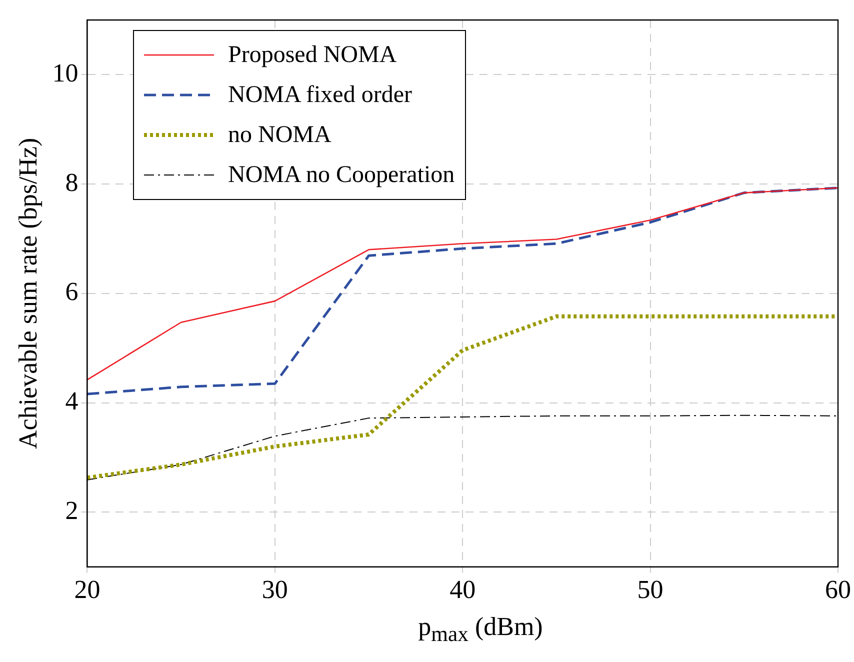 The image size is (854, 662). I want to click on x-tick-label: 20, so click(87, 589).